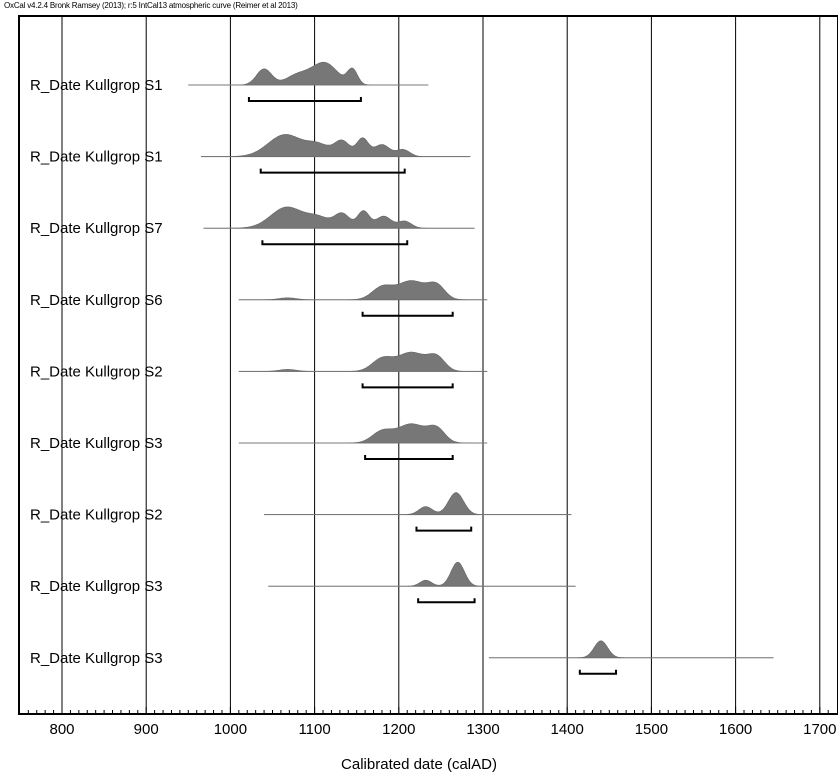  I want to click on x-tick-label-1700: 1700, so click(819, 729).